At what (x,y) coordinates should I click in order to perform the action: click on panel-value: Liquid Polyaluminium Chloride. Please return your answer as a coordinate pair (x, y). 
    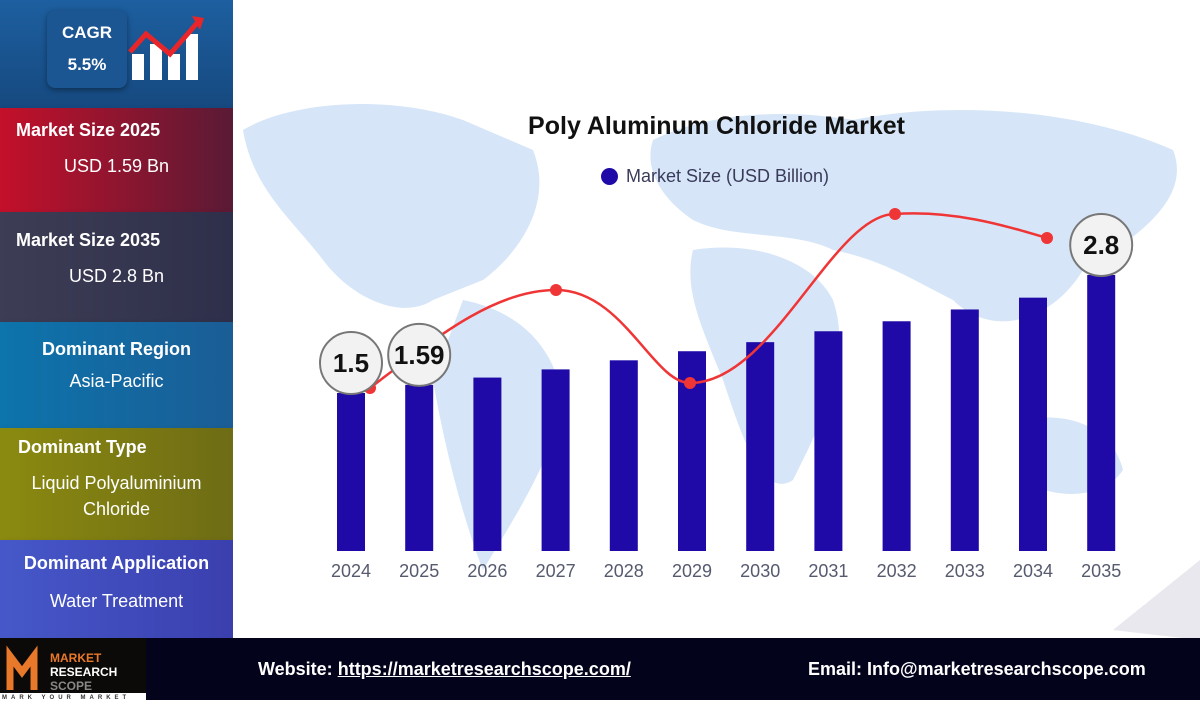
    Looking at the image, I should click on (116, 496).